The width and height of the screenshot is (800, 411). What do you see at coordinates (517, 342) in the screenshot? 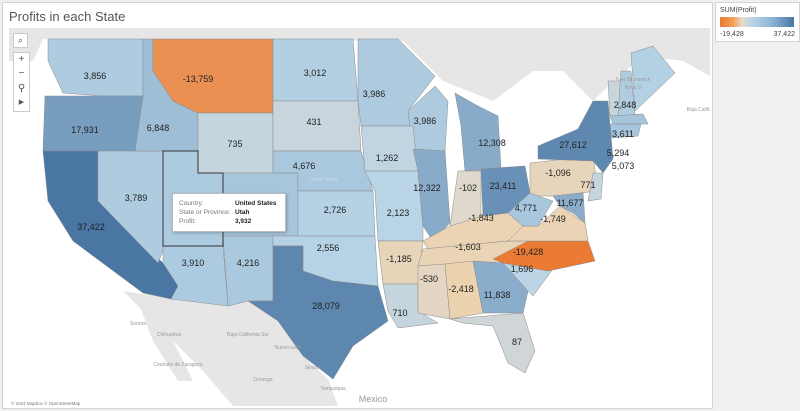
I see `profit-label: 87` at bounding box center [517, 342].